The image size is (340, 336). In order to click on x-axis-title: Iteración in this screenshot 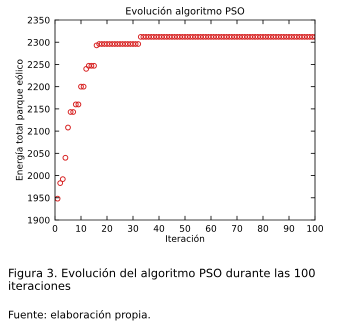, I will do `click(185, 238)`.